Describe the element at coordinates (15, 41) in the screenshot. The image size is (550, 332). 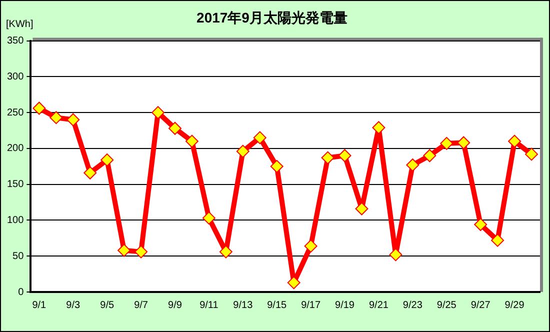
I see `y-tick-label: 350` at that location.